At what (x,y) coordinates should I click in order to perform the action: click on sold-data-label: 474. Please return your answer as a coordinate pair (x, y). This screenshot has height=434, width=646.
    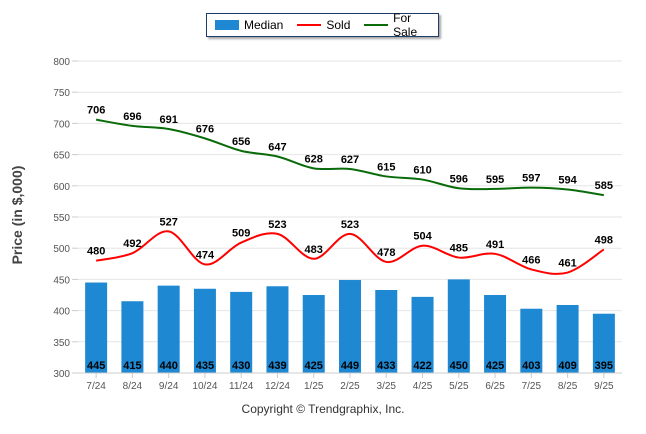
    Looking at the image, I should click on (205, 255).